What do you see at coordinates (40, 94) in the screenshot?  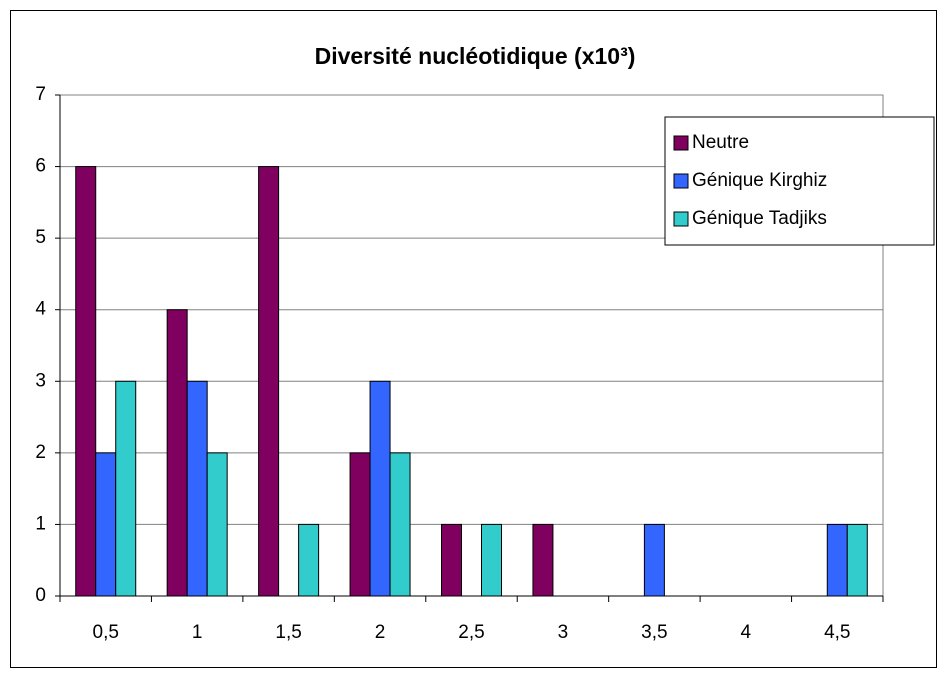 I see `y-tick-label: 7` at bounding box center [40, 94].